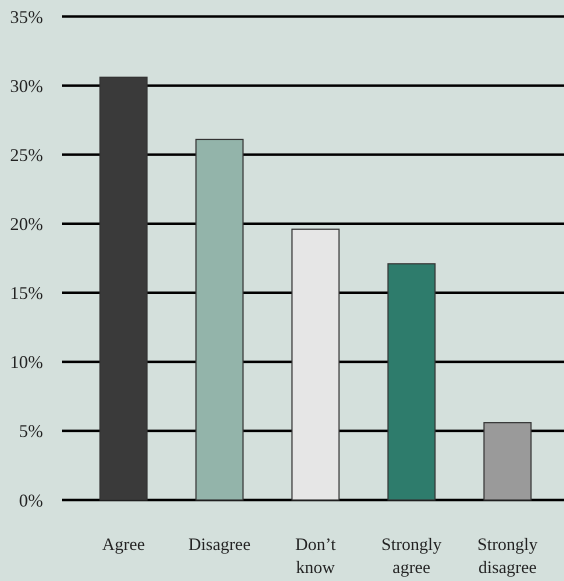  I want to click on y-tick-label: 25%, so click(26, 154).